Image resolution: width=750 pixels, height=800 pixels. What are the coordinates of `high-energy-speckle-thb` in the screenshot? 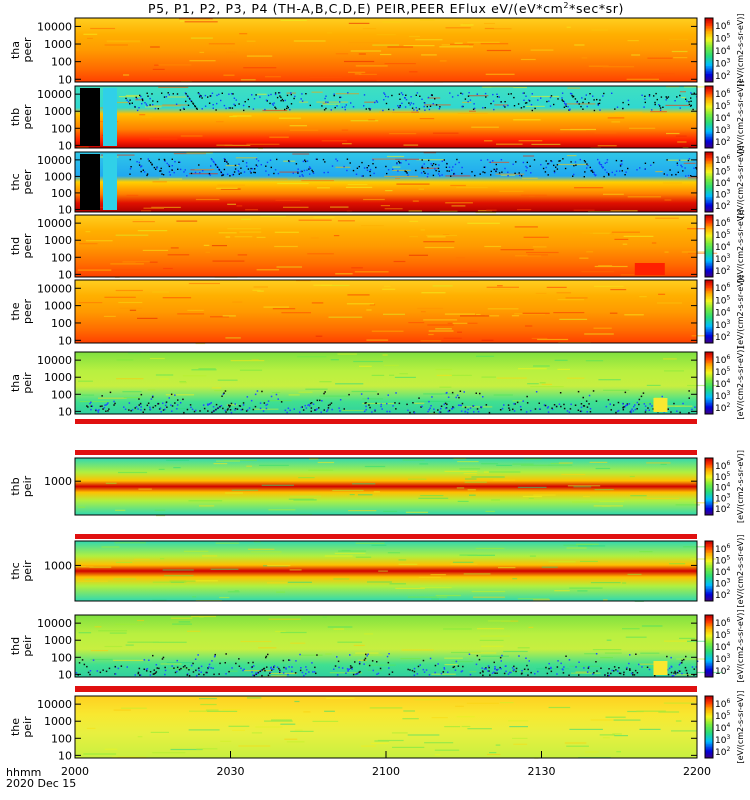 It's located at (389, 117).